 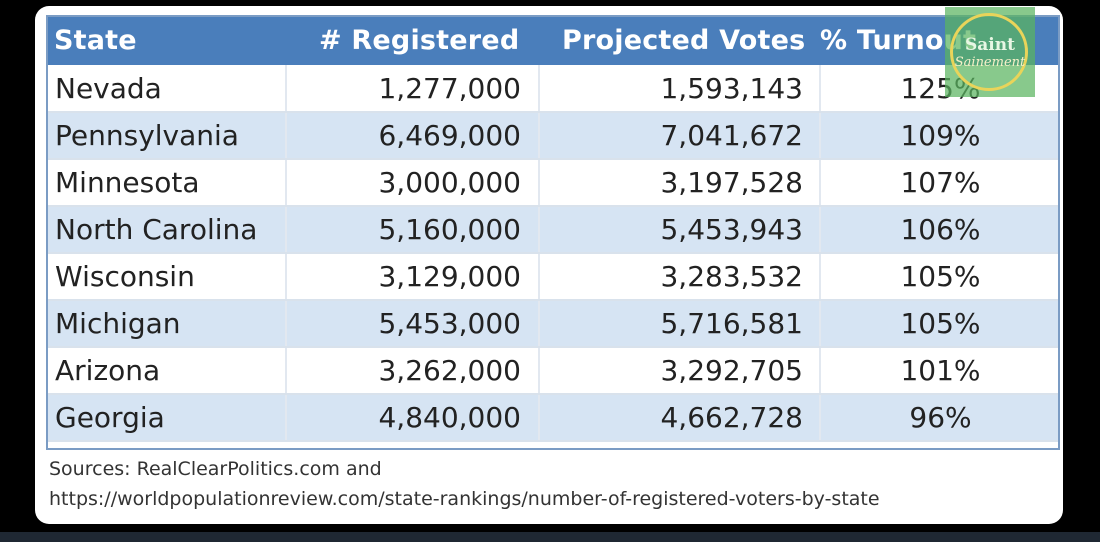 What do you see at coordinates (680, 418) in the screenshot?
I see `cell-projected-votes: 4,662,728` at bounding box center [680, 418].